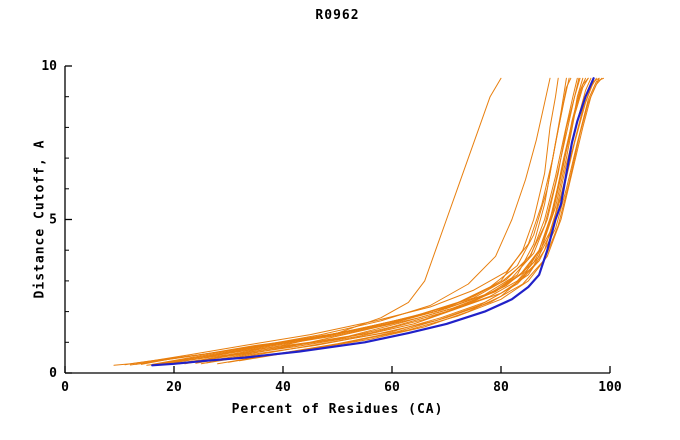 The width and height of the screenshot is (680, 440). What do you see at coordinates (65, 387) in the screenshot?
I see `x-tick-label: 0` at bounding box center [65, 387].